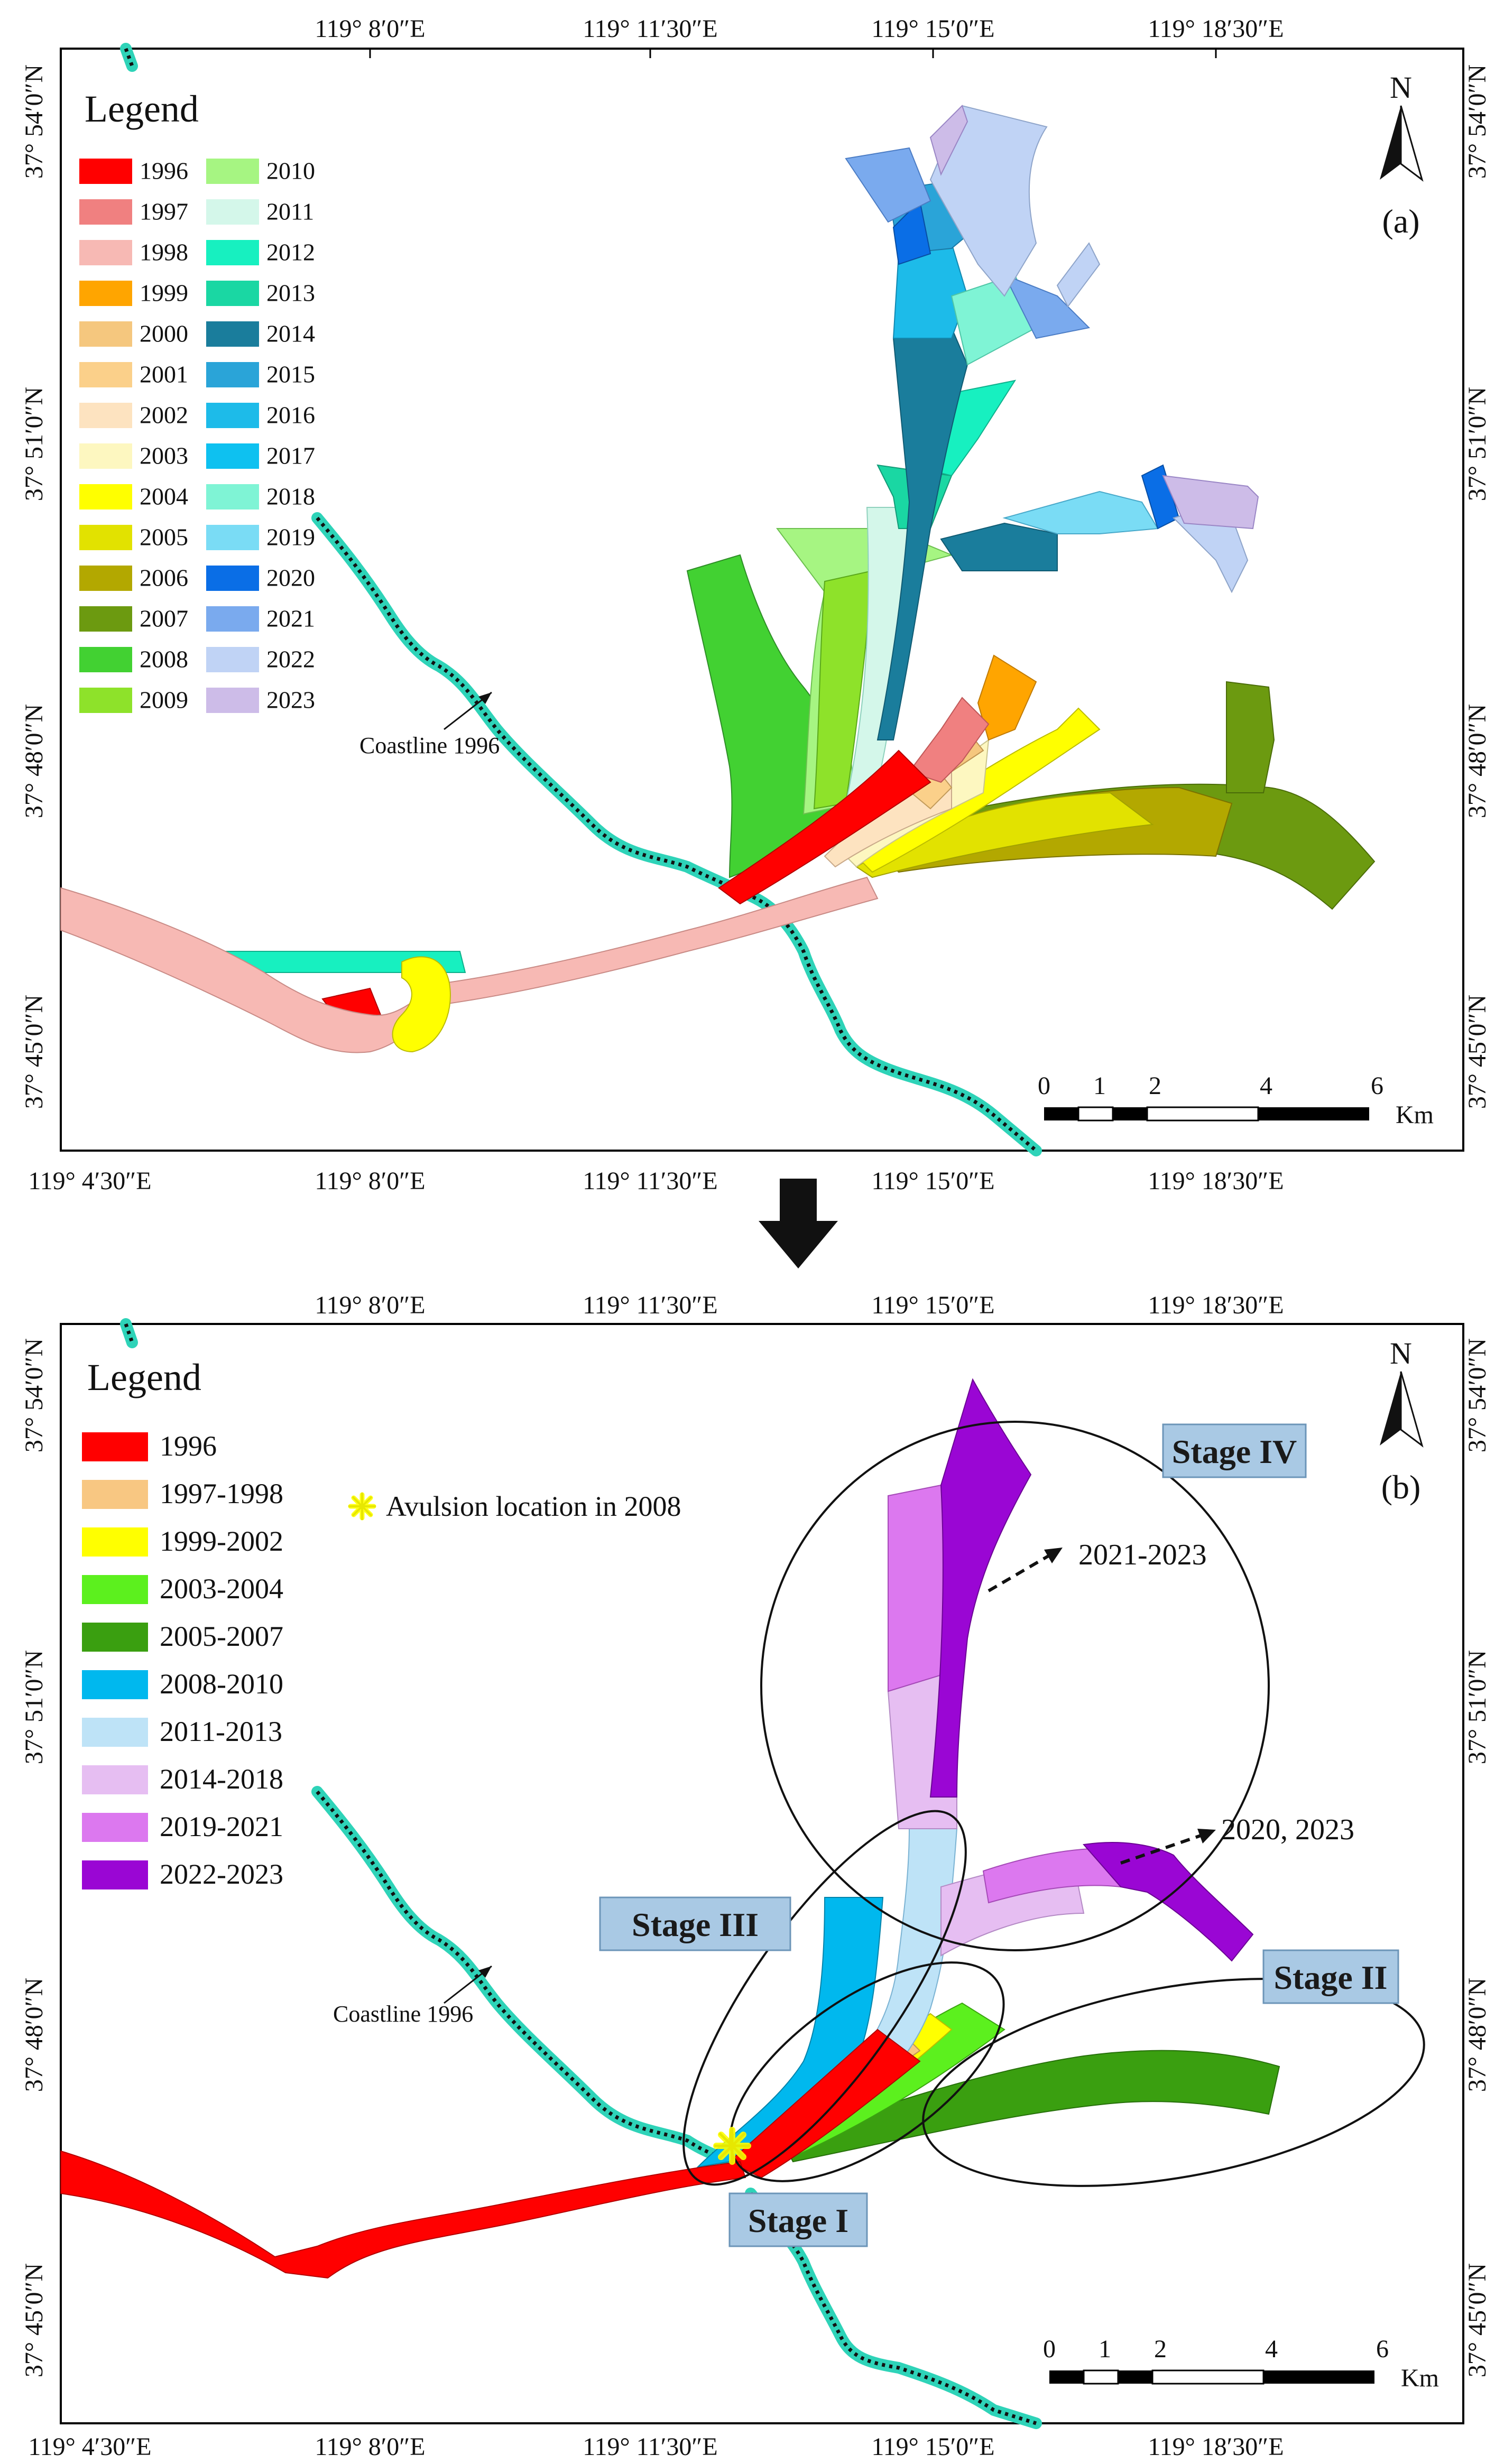  I want to click on legend-entry: 2000, so click(133, 333).